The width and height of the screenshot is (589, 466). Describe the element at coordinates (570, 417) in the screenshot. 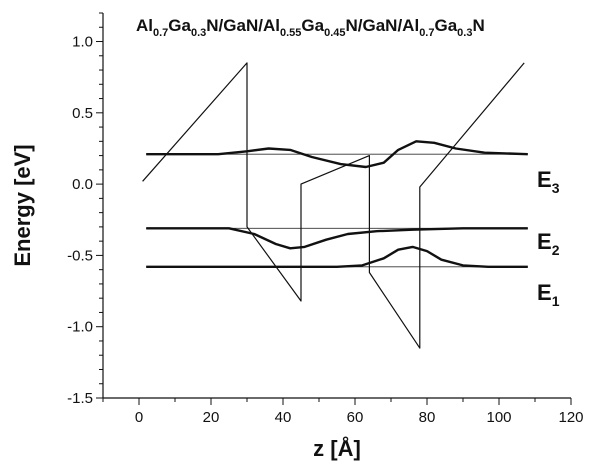

I see `x-tick-label: 120` at that location.